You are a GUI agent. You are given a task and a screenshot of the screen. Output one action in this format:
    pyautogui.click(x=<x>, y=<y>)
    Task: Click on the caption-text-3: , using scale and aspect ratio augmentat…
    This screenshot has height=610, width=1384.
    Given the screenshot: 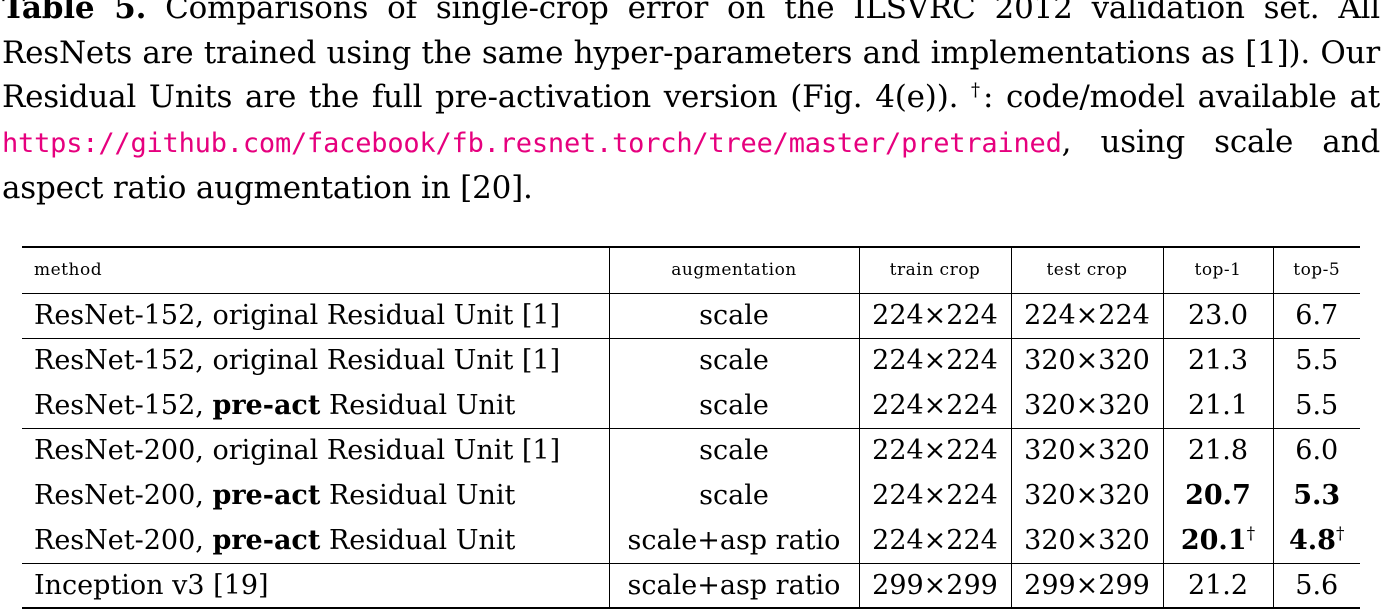 What is the action you would take?
    pyautogui.click(x=691, y=165)
    